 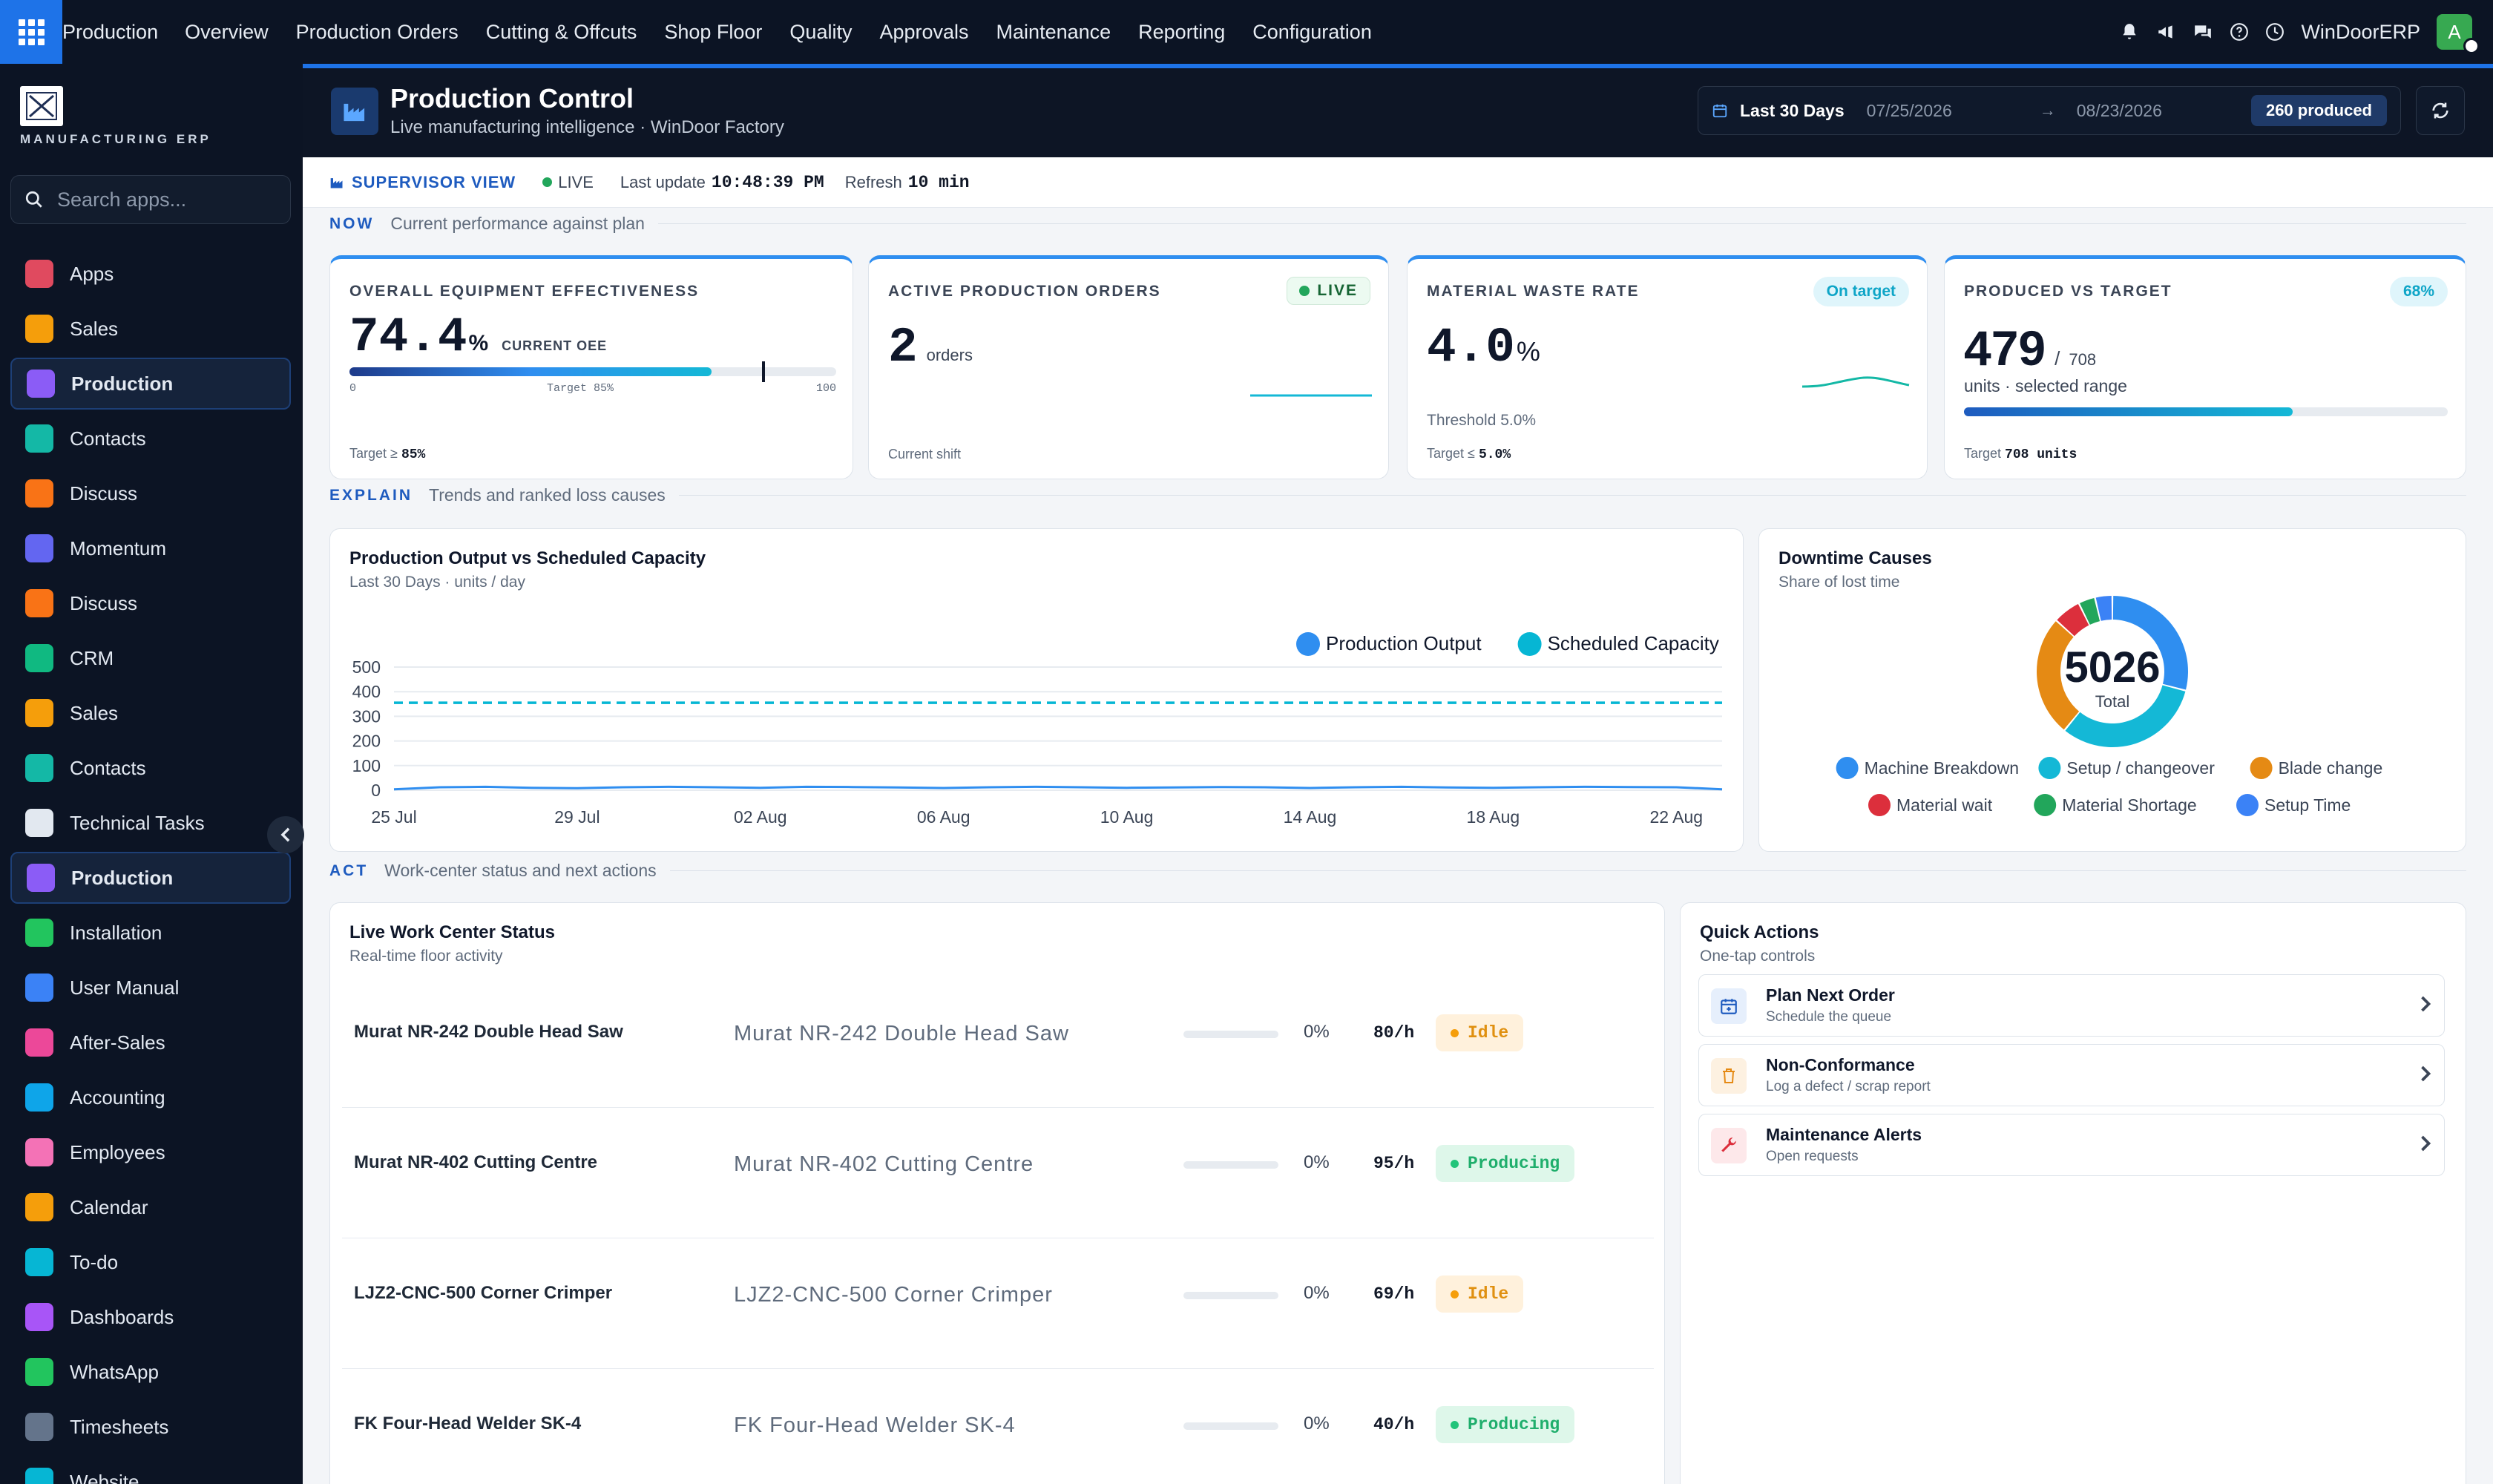 What do you see at coordinates (2058, 675) in the screenshot?
I see `donut-slice-blade-change` at bounding box center [2058, 675].